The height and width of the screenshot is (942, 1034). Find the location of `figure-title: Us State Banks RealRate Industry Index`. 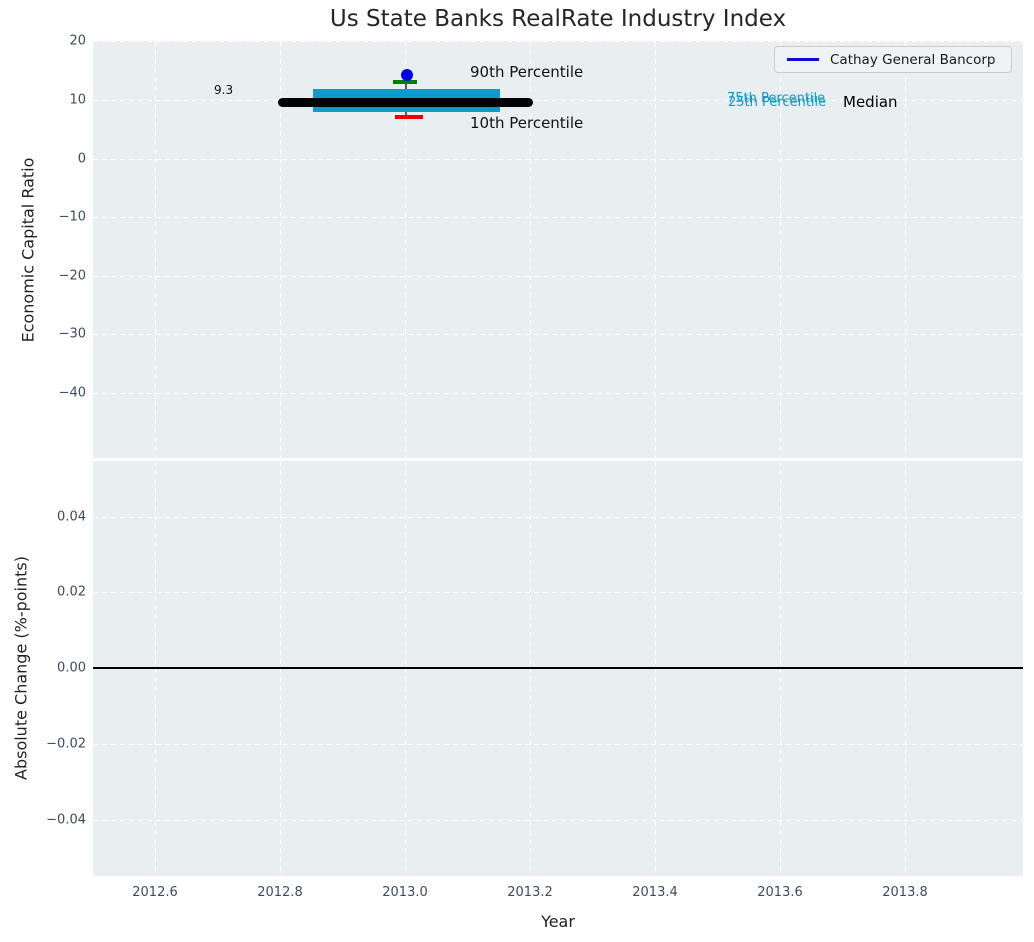

figure-title: Us State Banks RealRate Industry Index is located at coordinates (558, 19).